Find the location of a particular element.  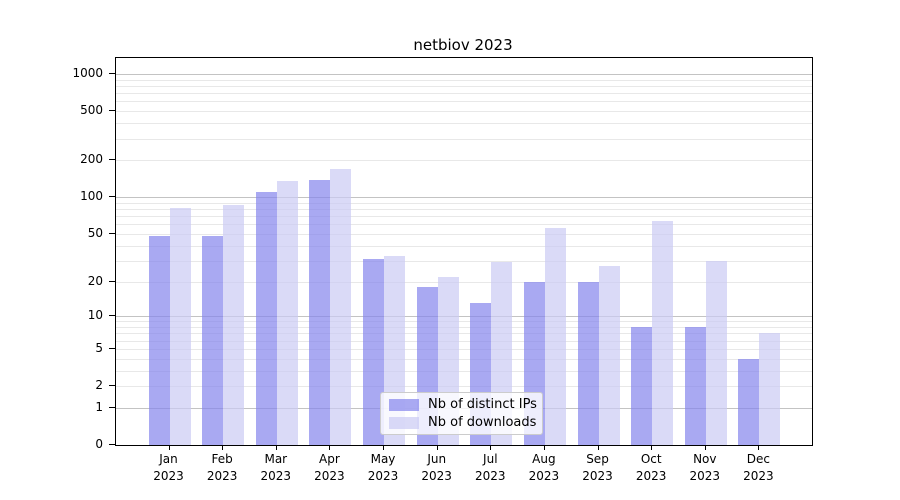

y-tick-label: 100 is located at coordinates (91, 196).